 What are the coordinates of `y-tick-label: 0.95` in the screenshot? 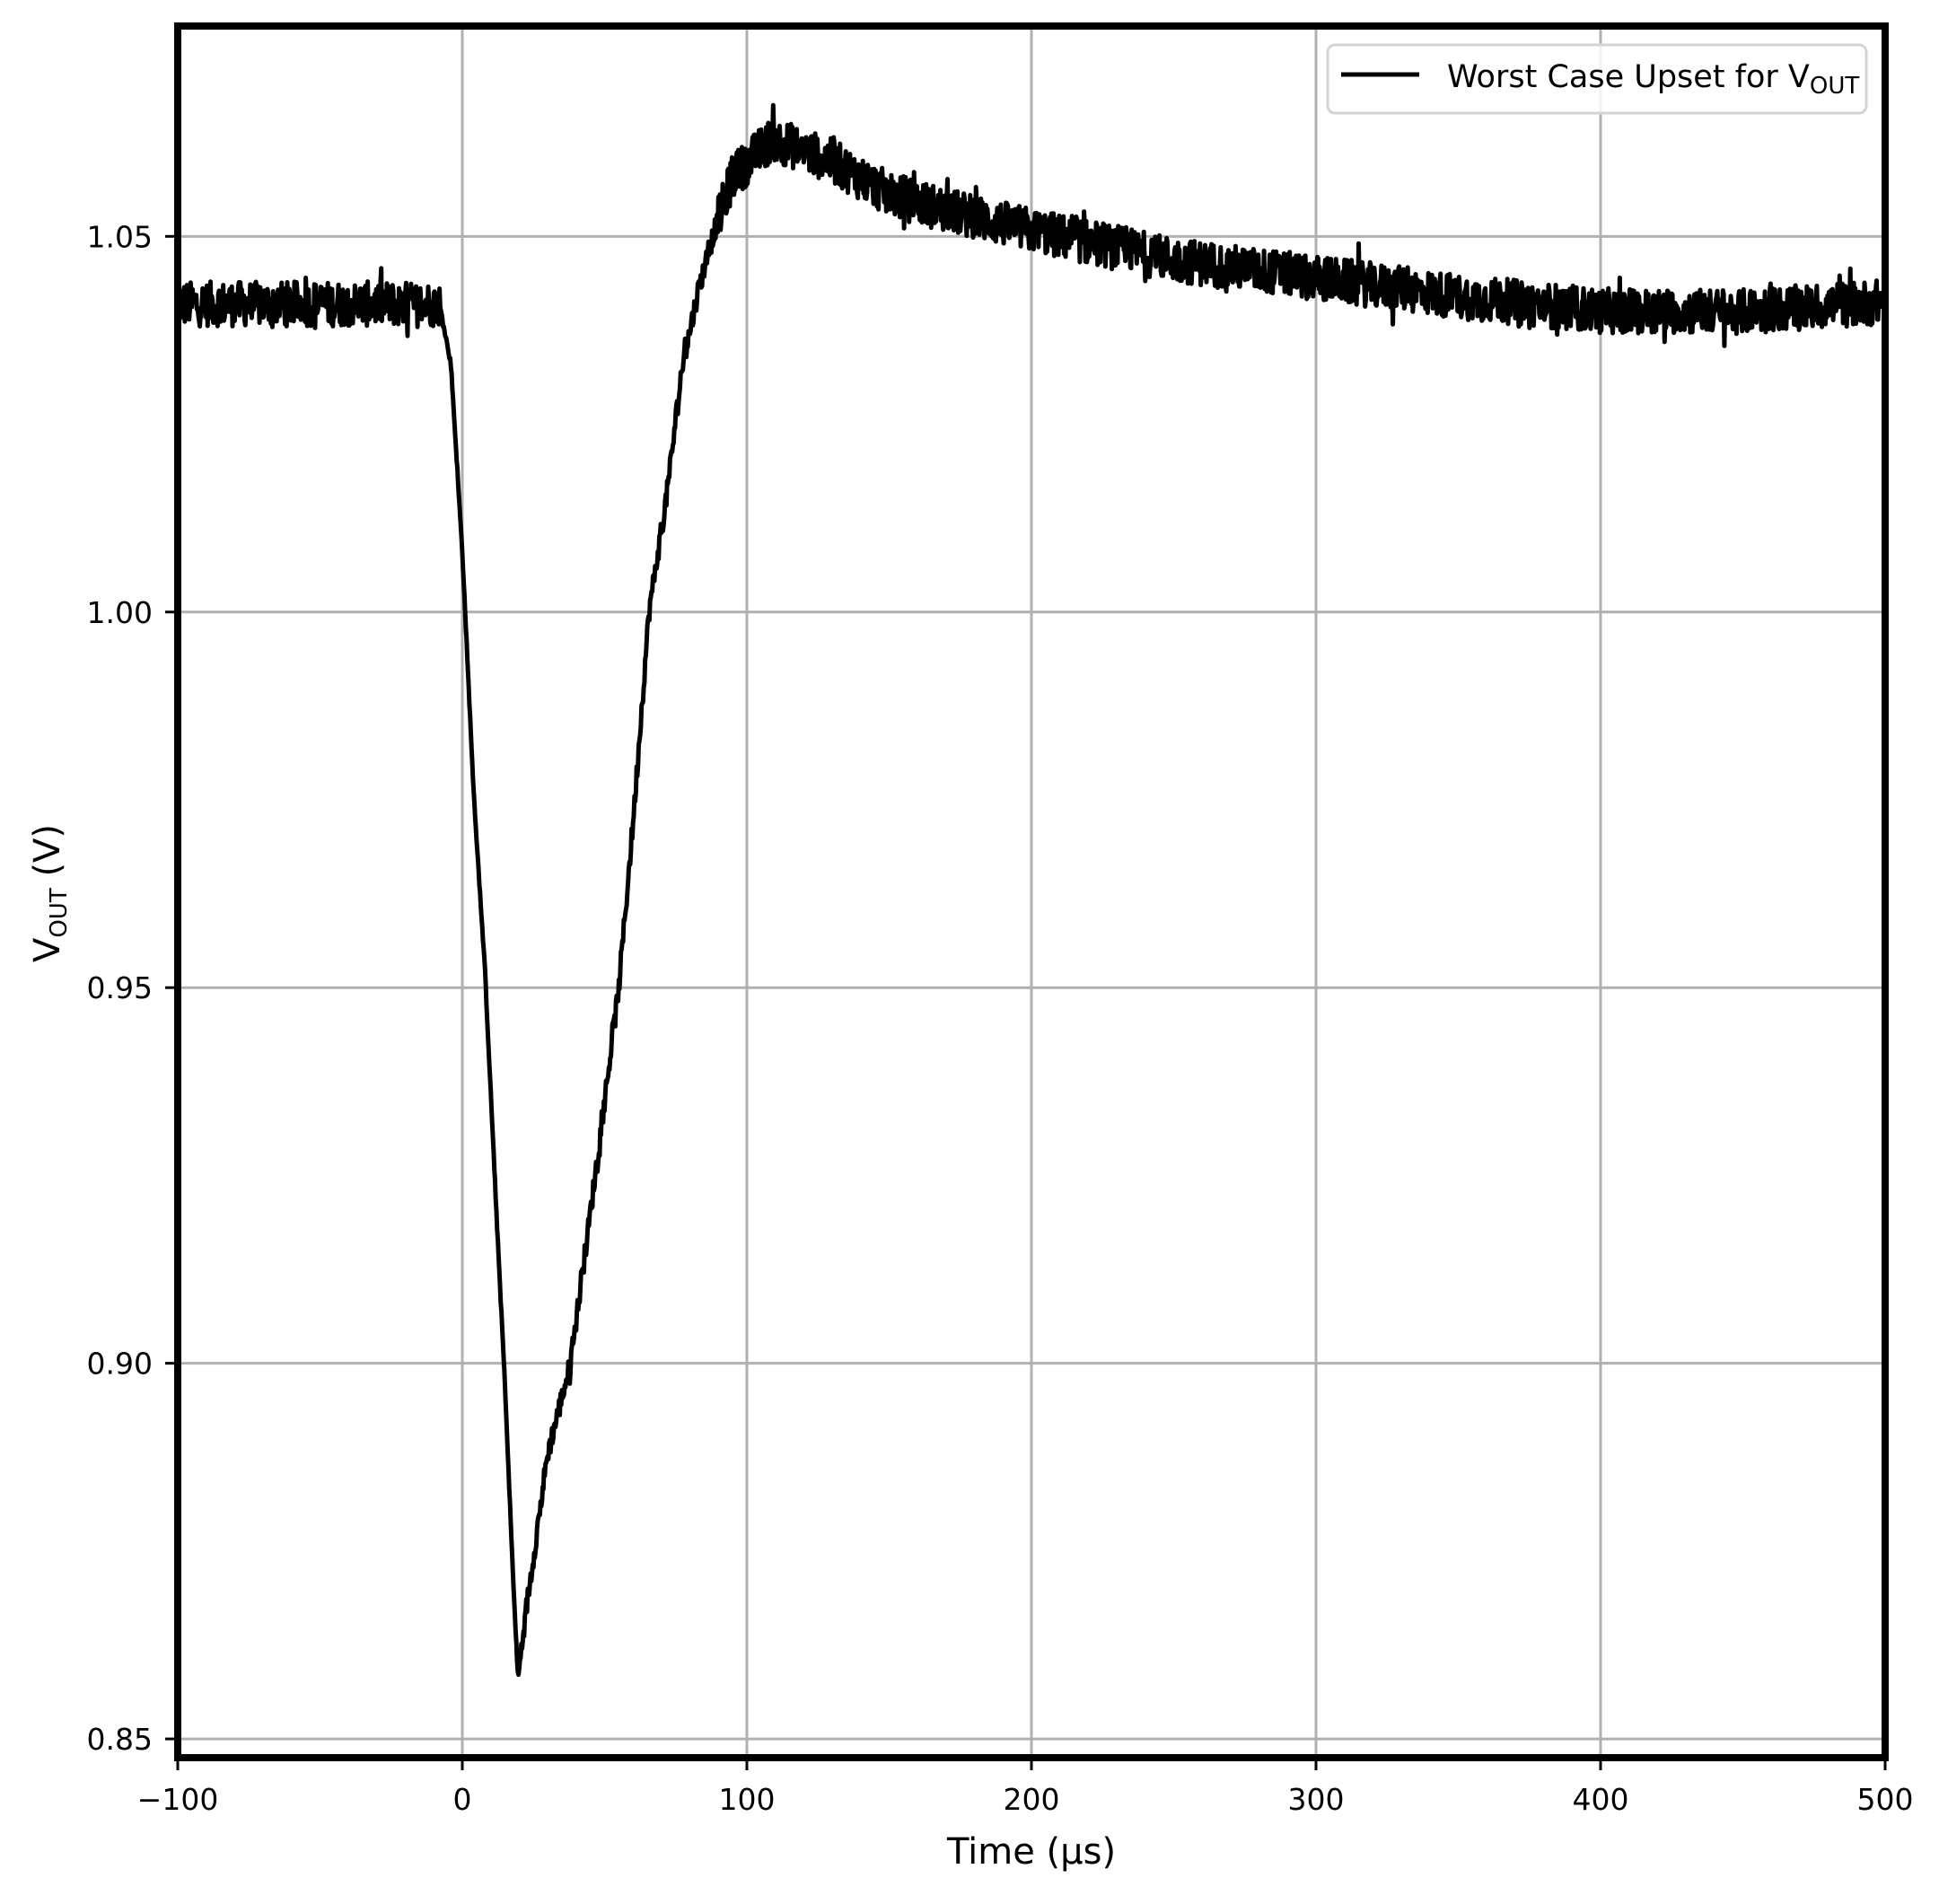 It's located at (120, 987).